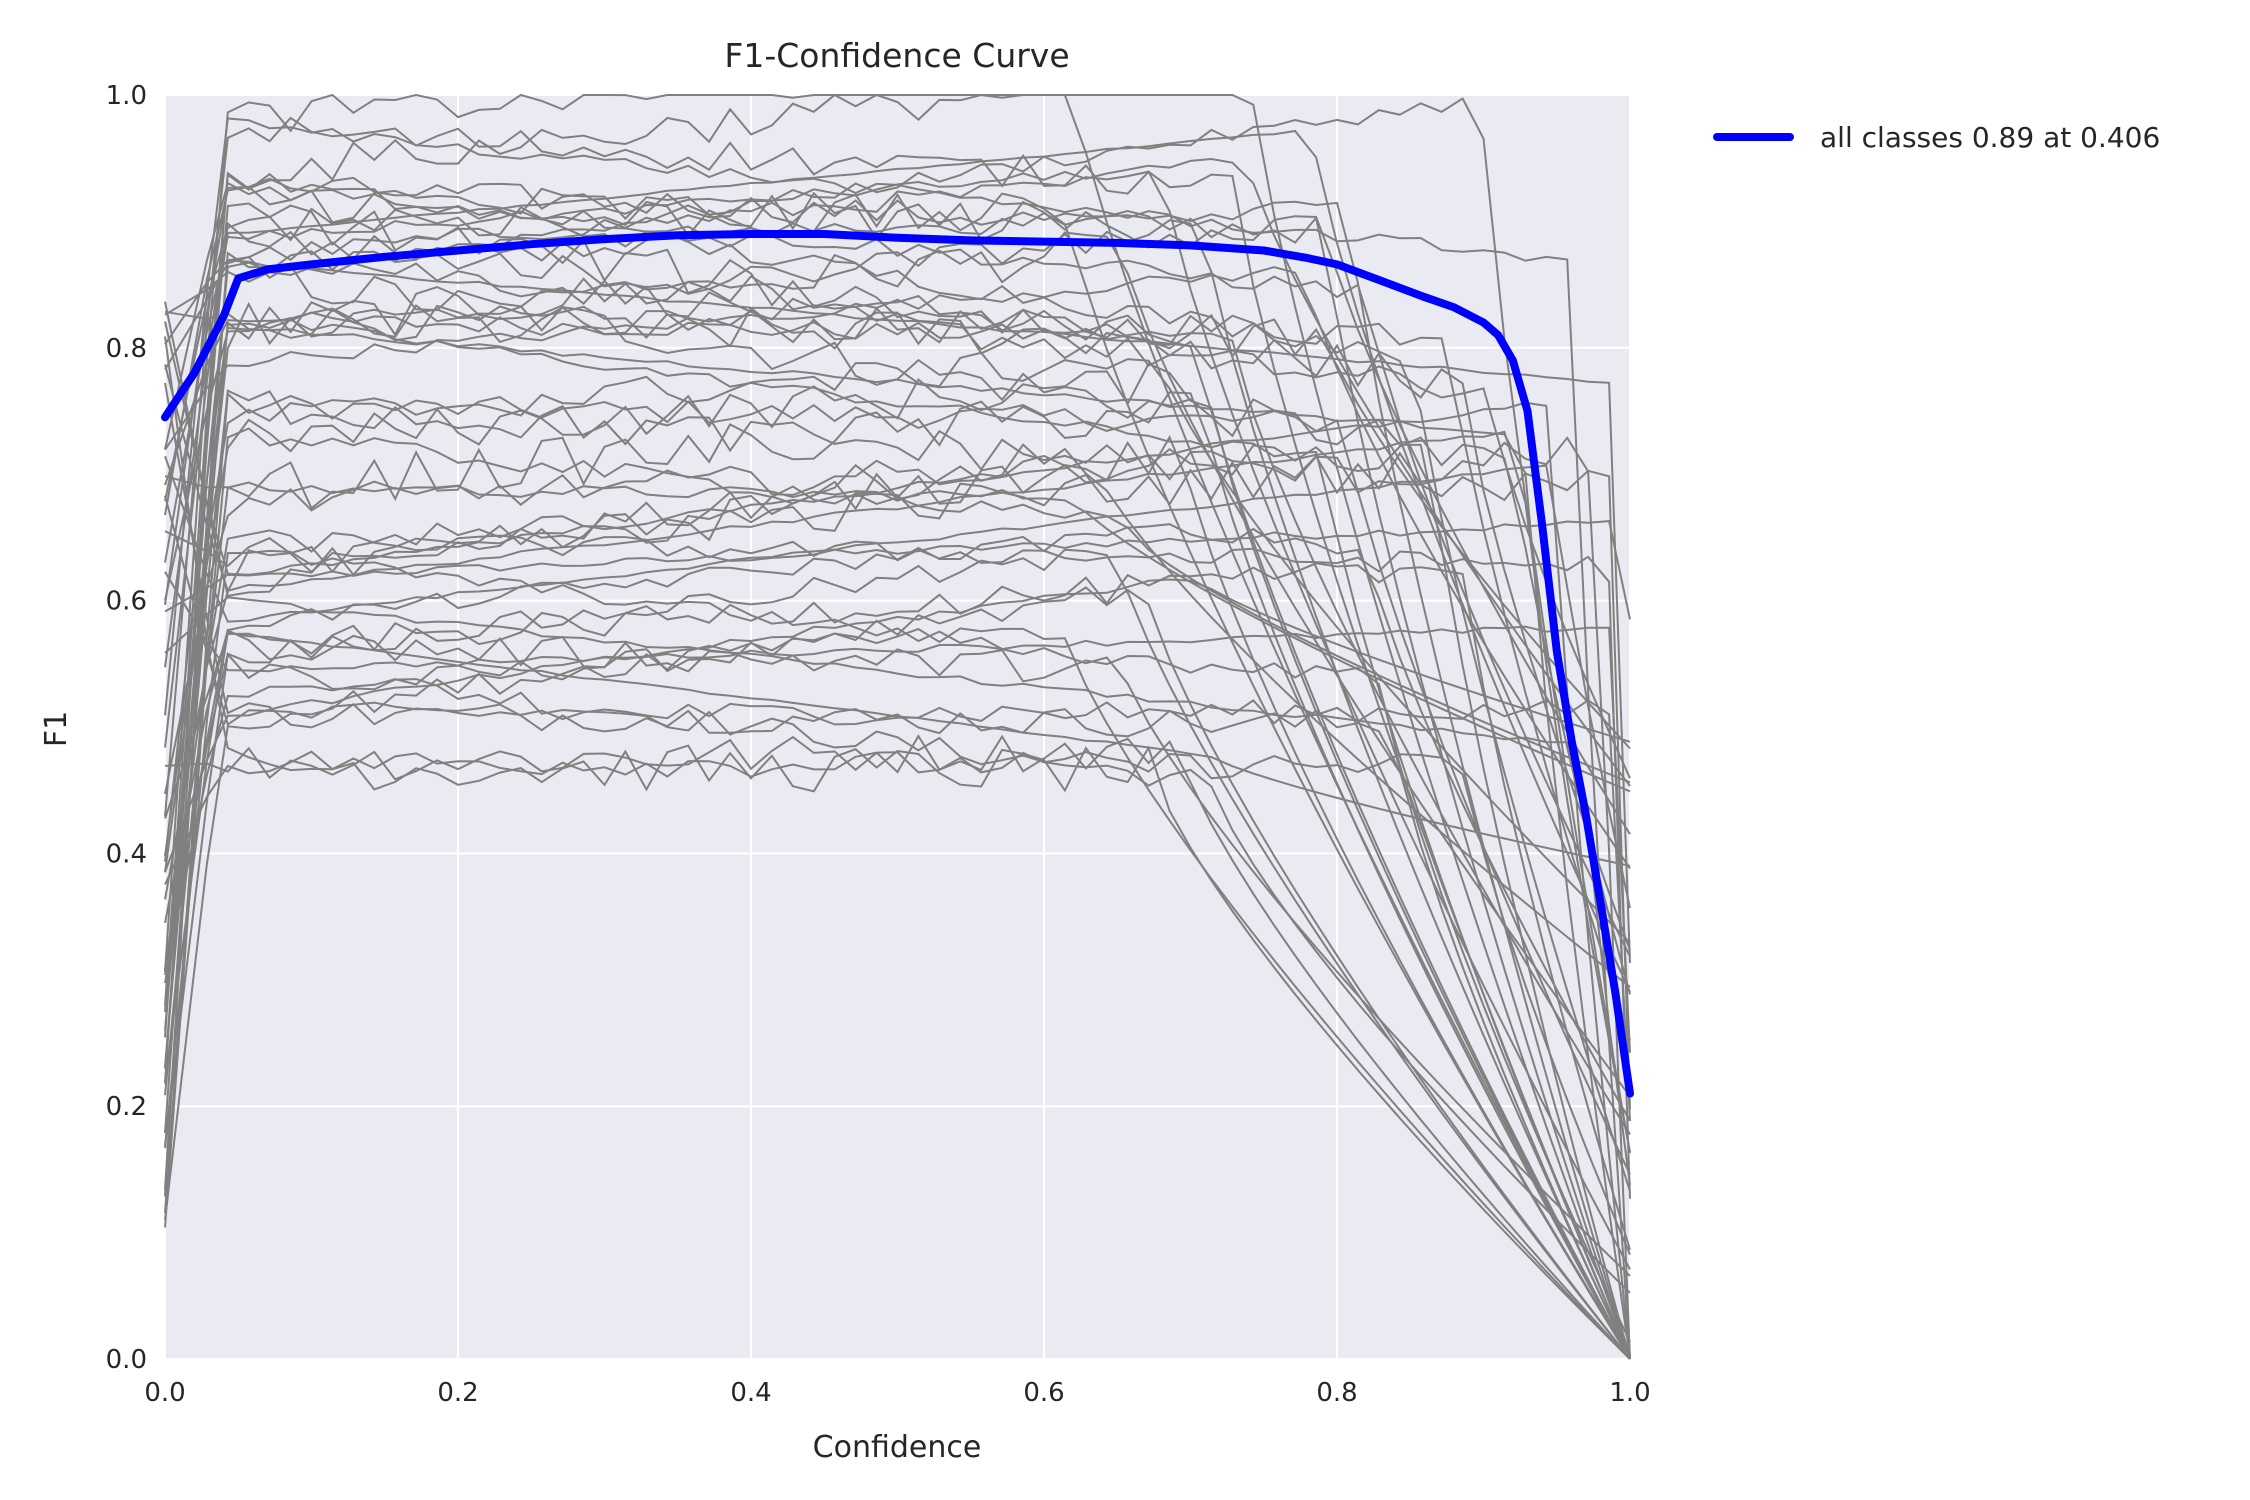 Image resolution: width=2250 pixels, height=1500 pixels. I want to click on x-tick-label: 0.2, so click(457, 1393).